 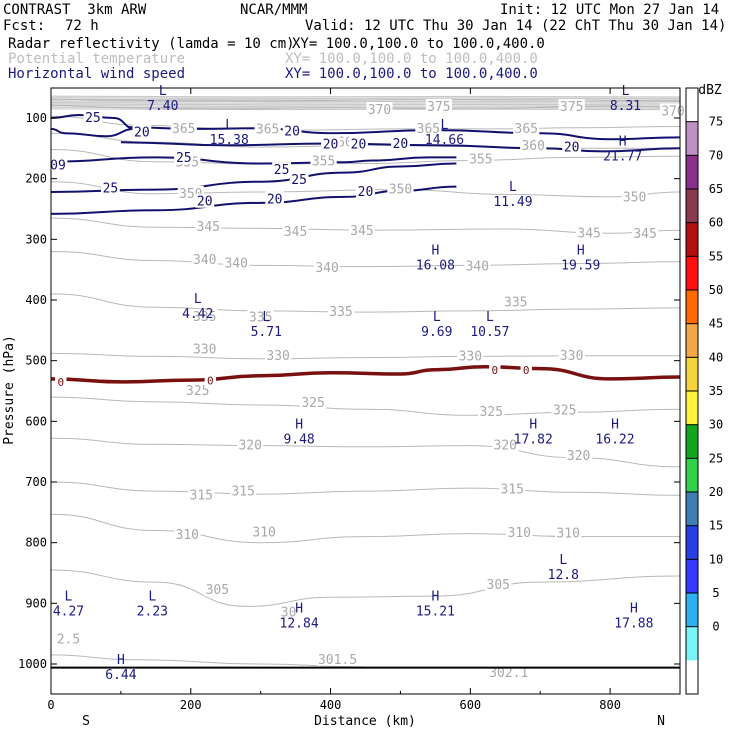 What do you see at coordinates (58, 165) in the screenshot?
I see `wind-label-09: 09` at bounding box center [58, 165].